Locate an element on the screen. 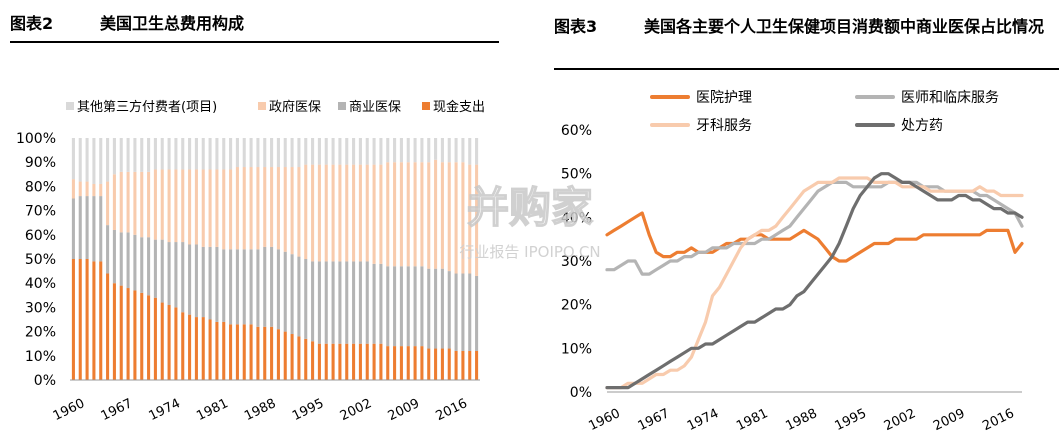  legend-label: 处方药 is located at coordinates (922, 126).